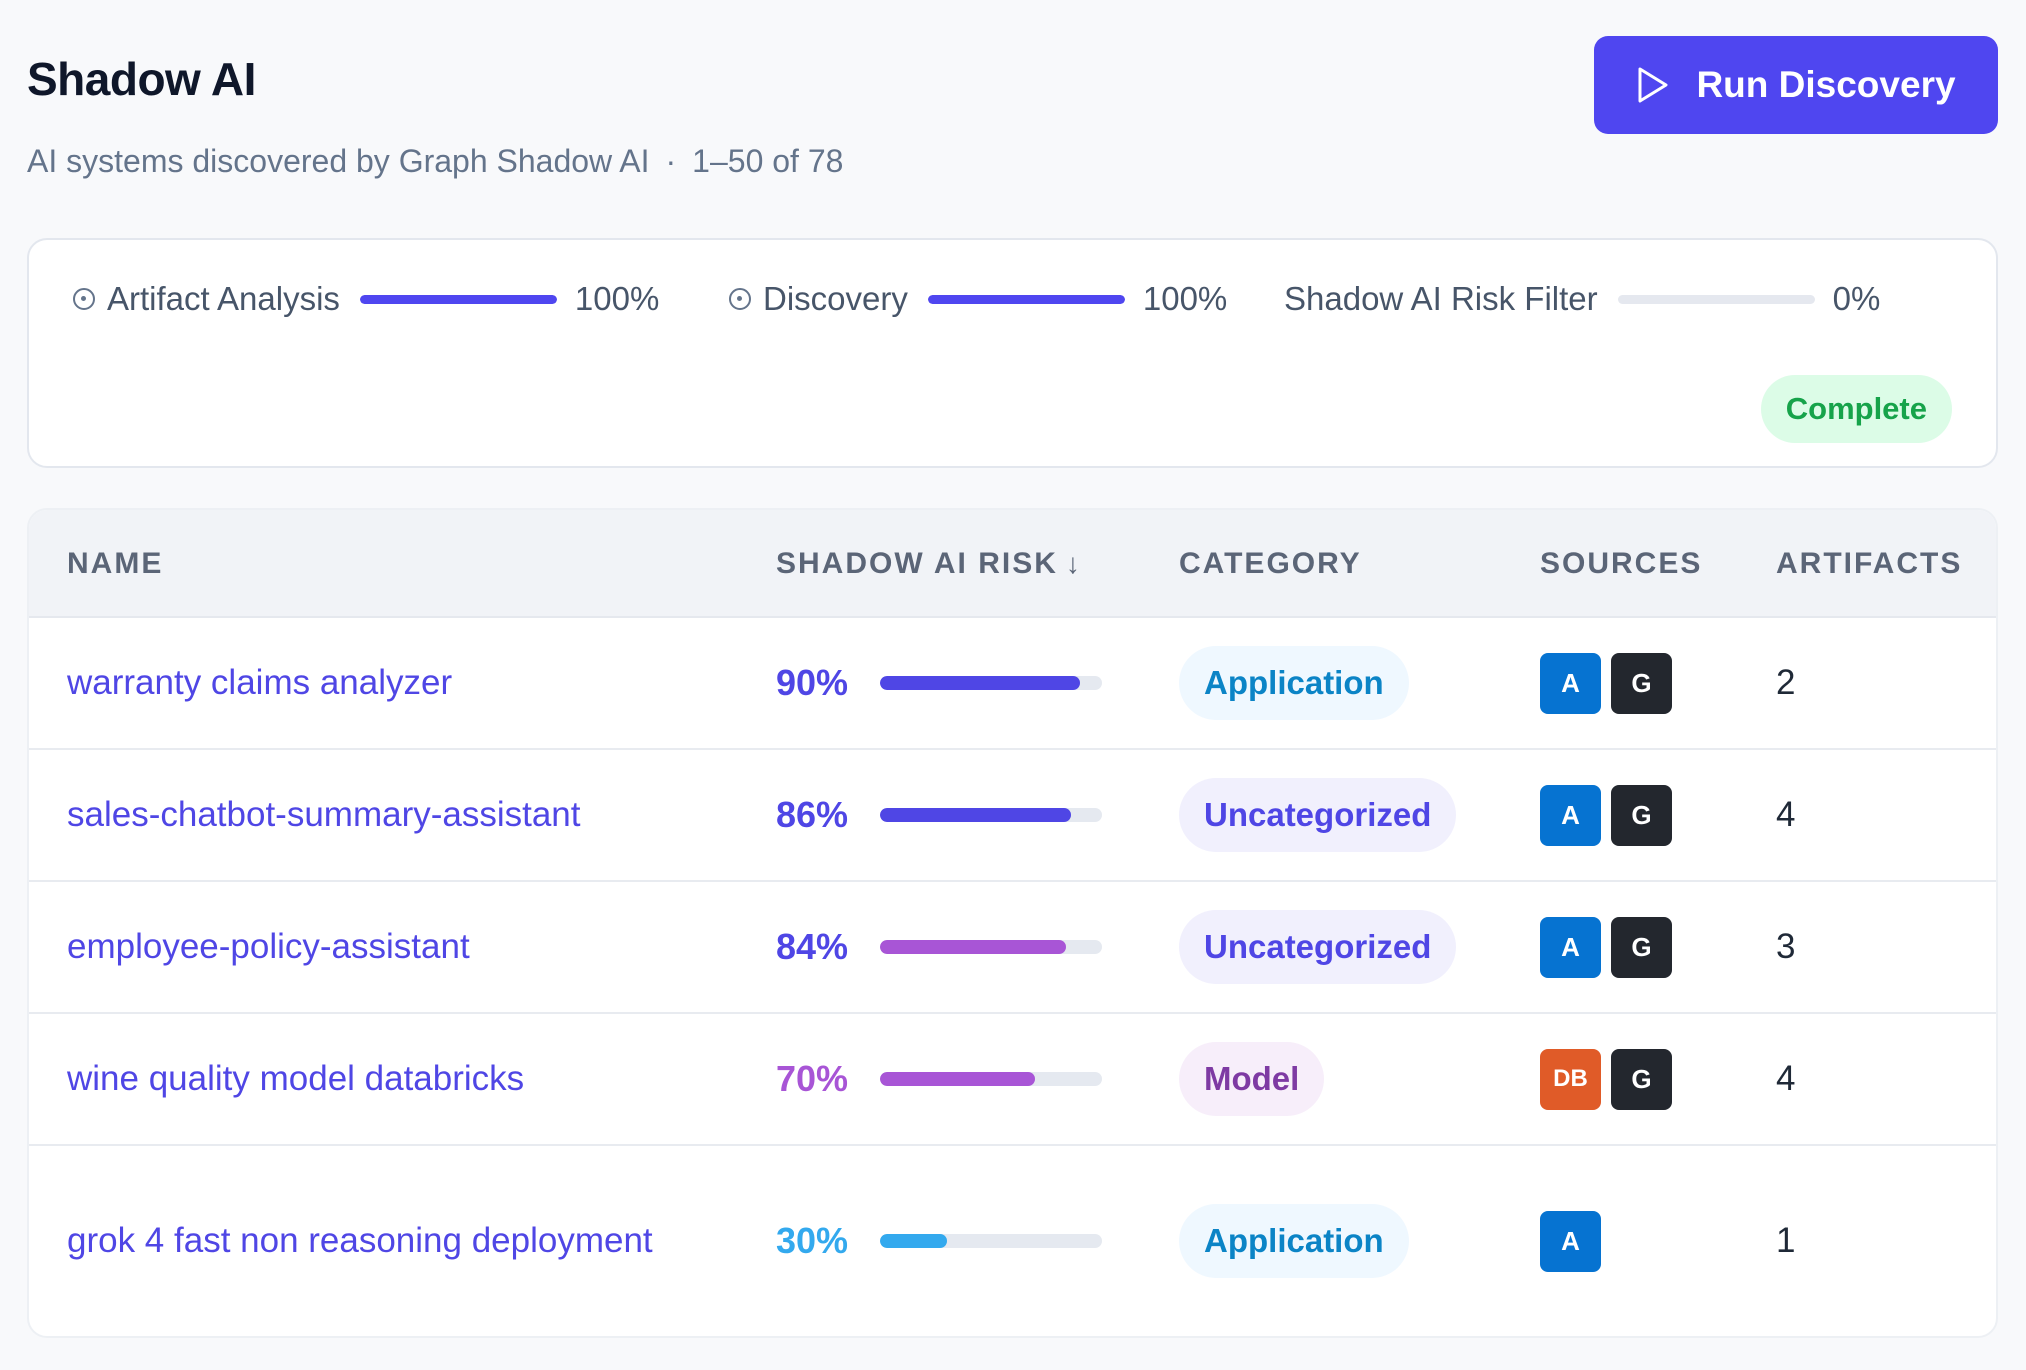 The height and width of the screenshot is (1370, 2026). Describe the element at coordinates (917, 563) in the screenshot. I see `column-header-risk-label: SHADOW AI RISK` at that location.